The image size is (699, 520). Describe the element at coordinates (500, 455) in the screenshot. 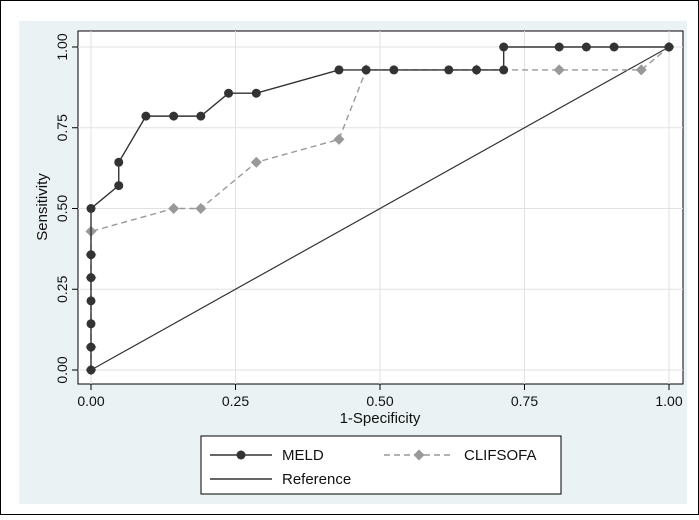

I see `legend-label-clifsofa: CLIFSOFA` at that location.